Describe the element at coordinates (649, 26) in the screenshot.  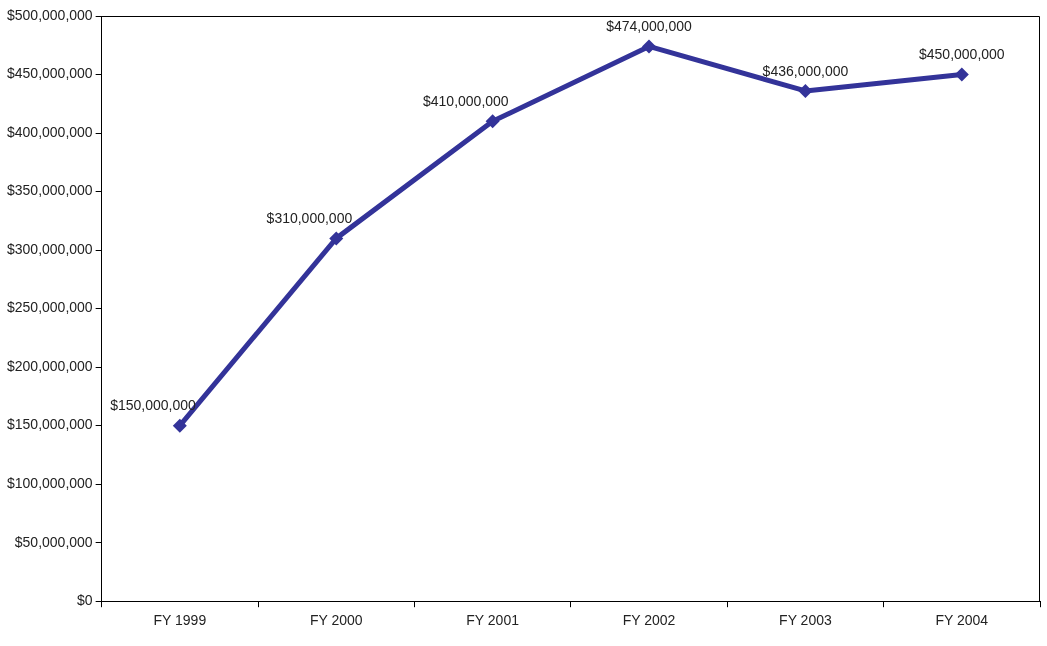
I see `data-label: $474,000,000` at that location.